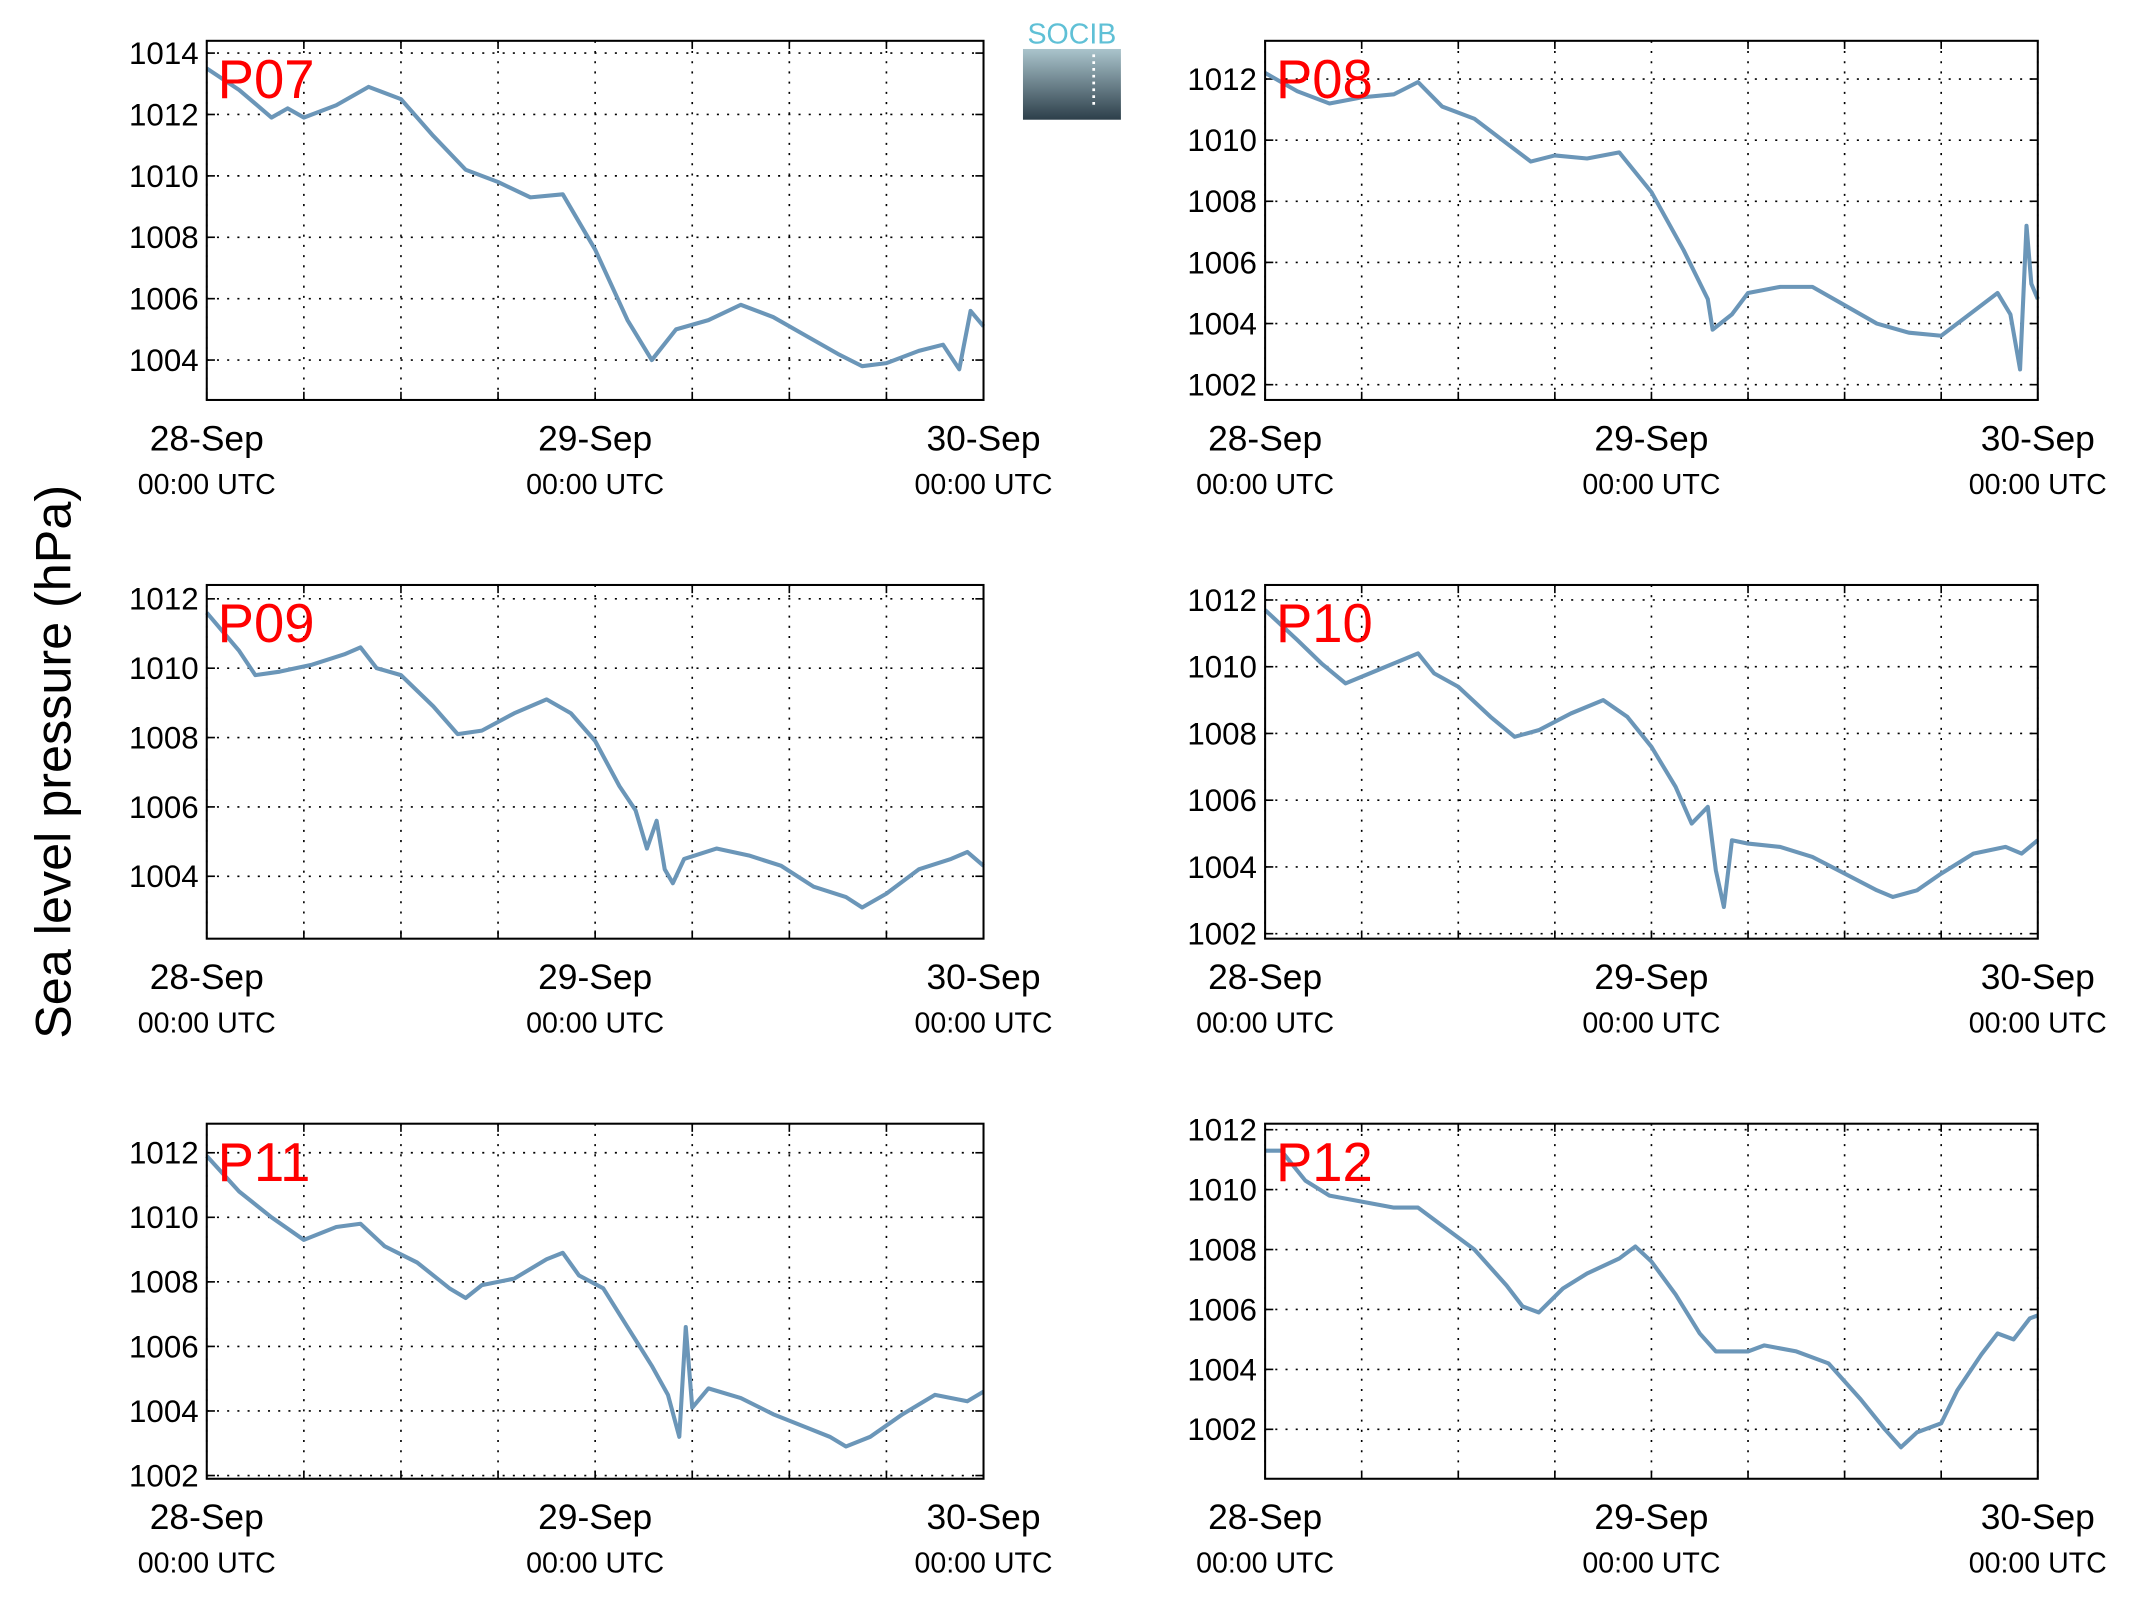 This screenshot has height=1608, width=2133. I want to click on panel-title: P10, so click(1324, 623).